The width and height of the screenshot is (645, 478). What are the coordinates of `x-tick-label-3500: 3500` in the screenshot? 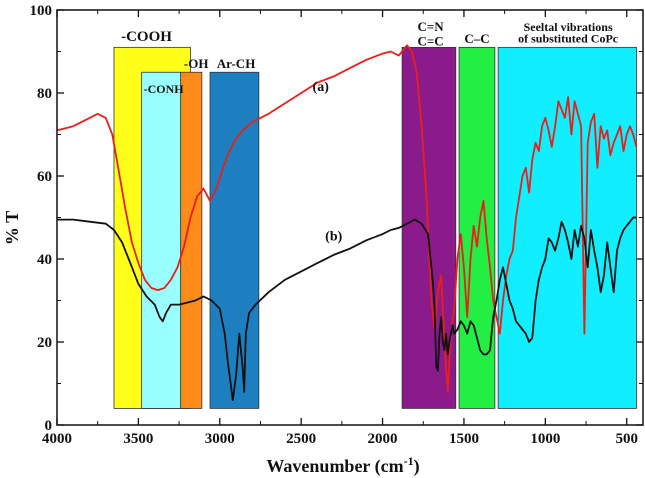 It's located at (138, 439).